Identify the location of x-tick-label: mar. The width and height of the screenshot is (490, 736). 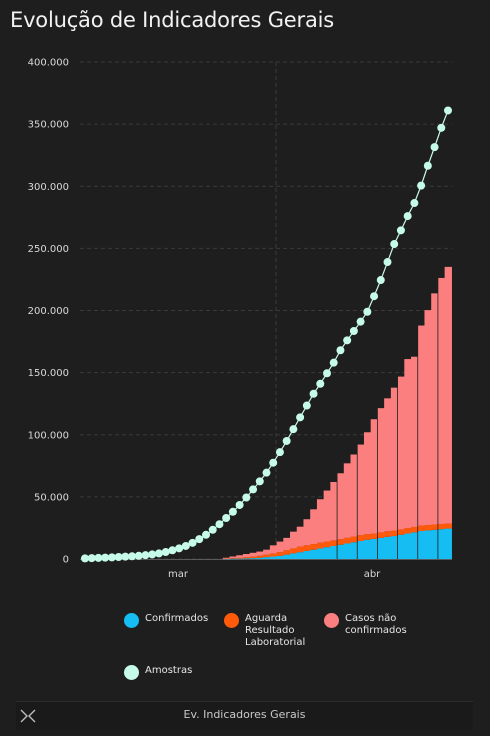
(178, 574).